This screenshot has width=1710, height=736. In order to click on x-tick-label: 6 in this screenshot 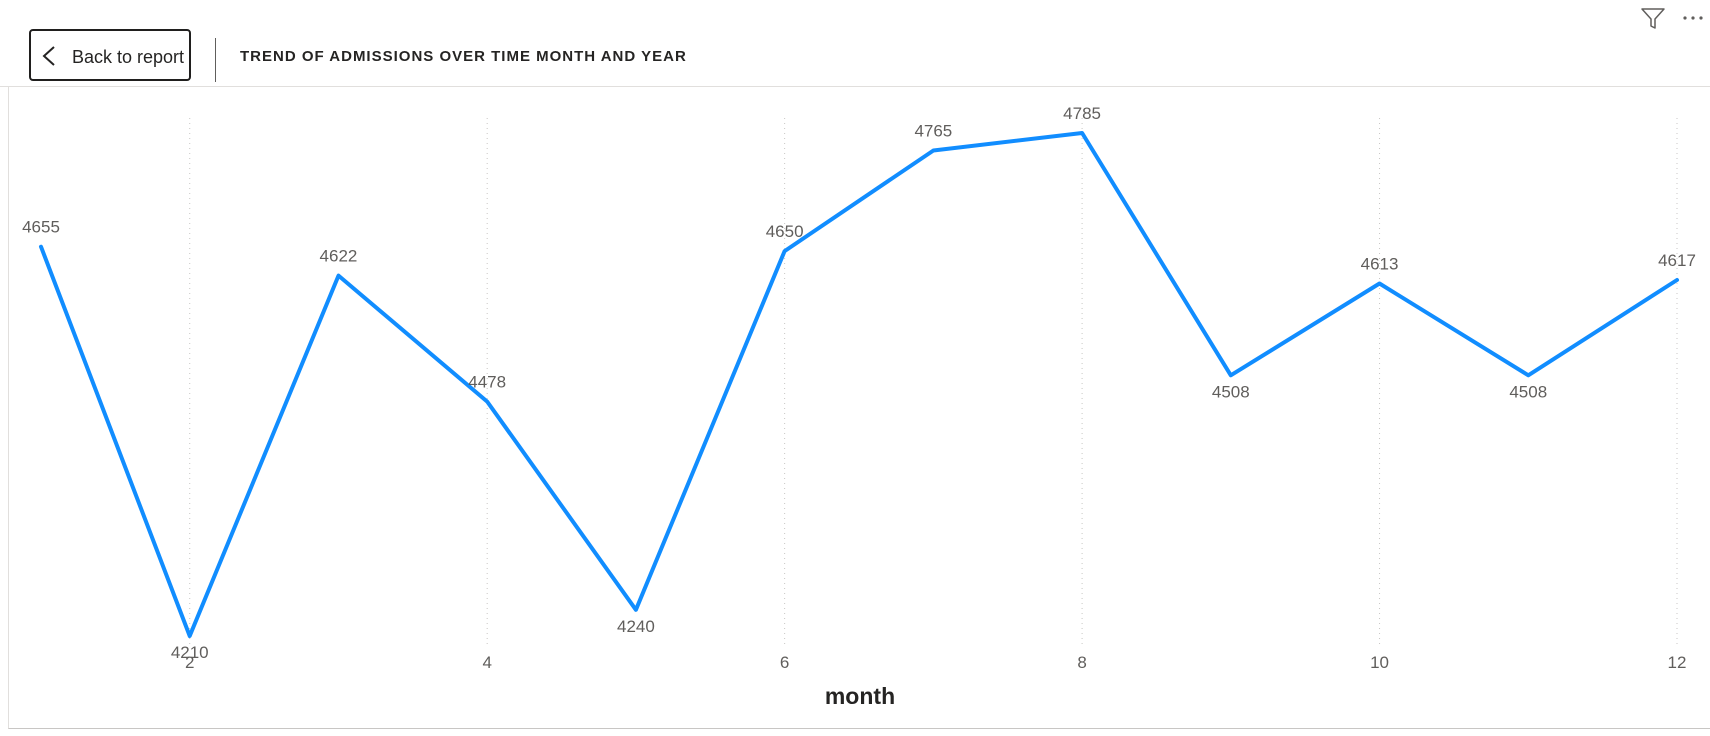, I will do `click(784, 662)`.